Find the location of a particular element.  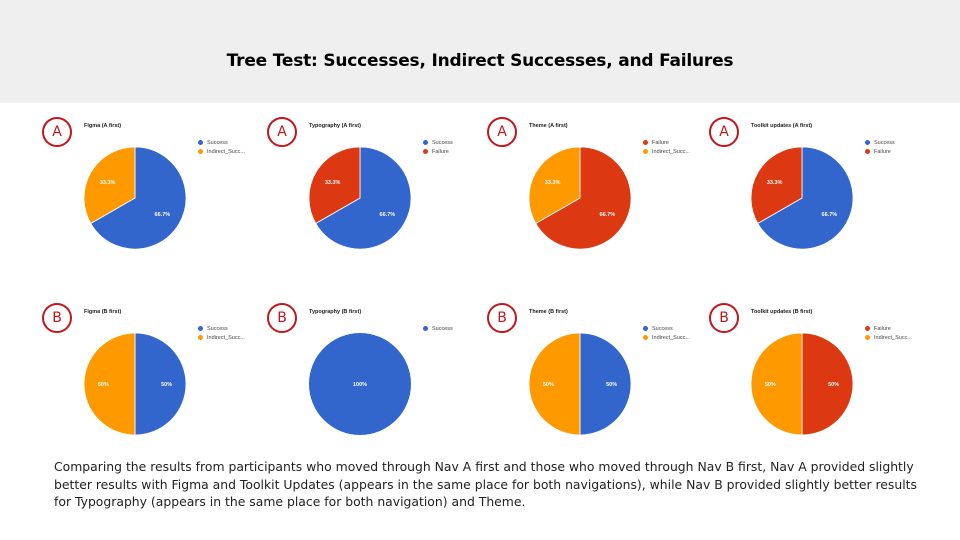

chart-title-toolkit-updates-b-first: Toolkit updates (B first) is located at coordinates (782, 312).